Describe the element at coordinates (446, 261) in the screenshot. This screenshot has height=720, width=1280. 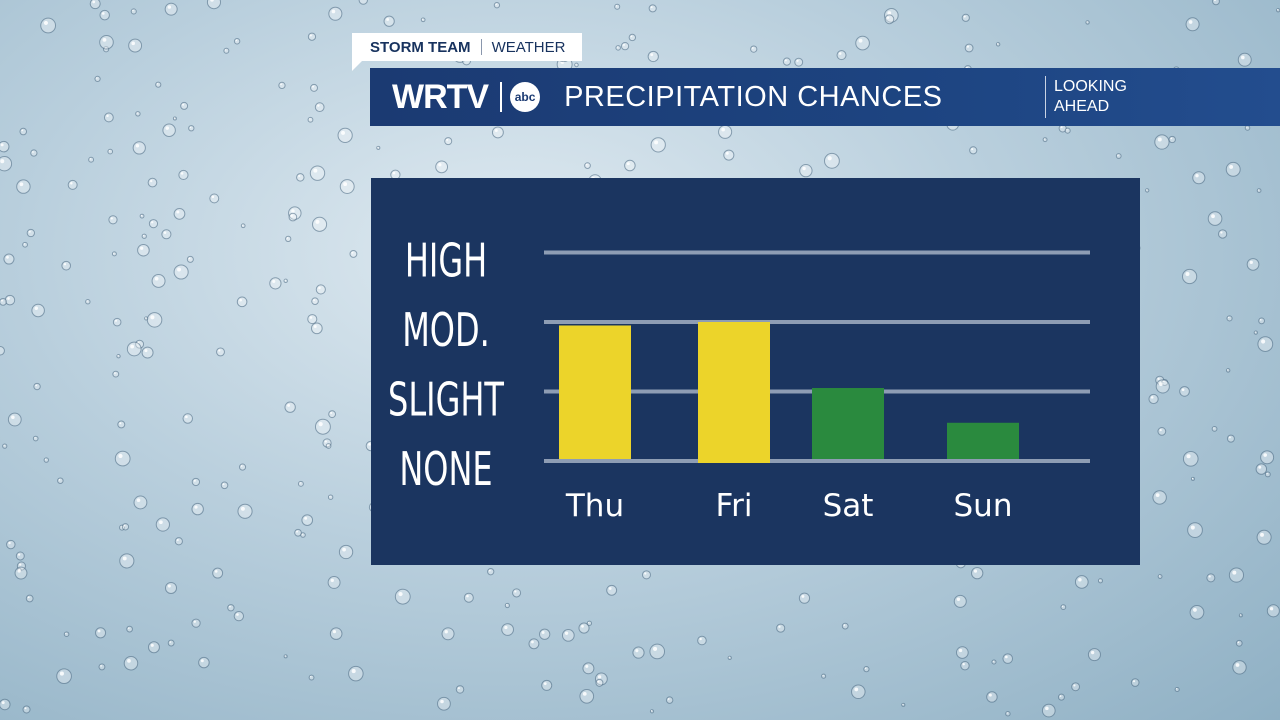
I see `level-label-high: HIGH` at that location.